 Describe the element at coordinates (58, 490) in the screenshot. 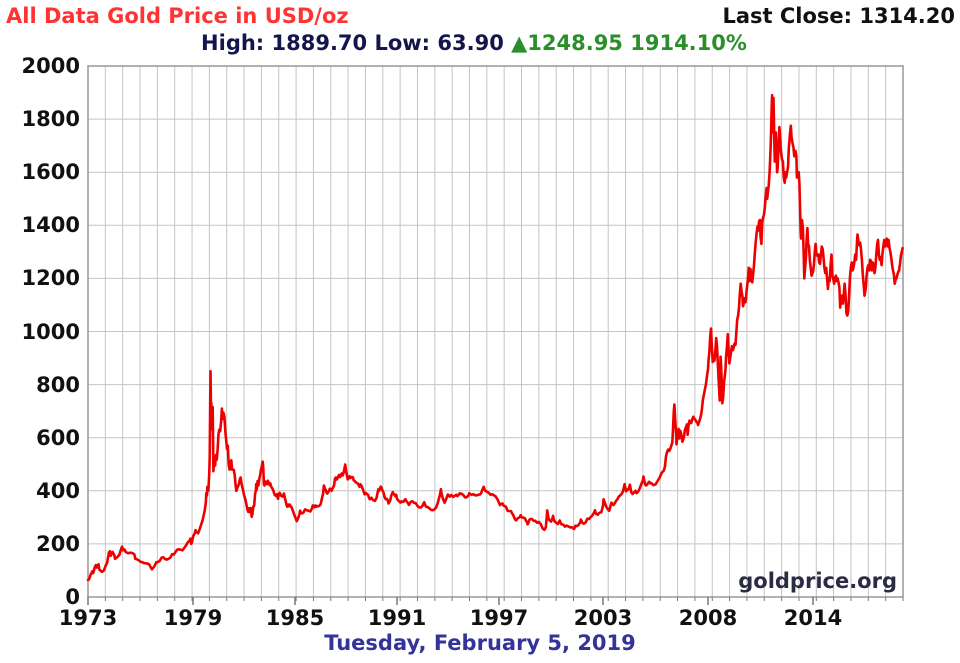

I see `y-axis-label: 400` at that location.